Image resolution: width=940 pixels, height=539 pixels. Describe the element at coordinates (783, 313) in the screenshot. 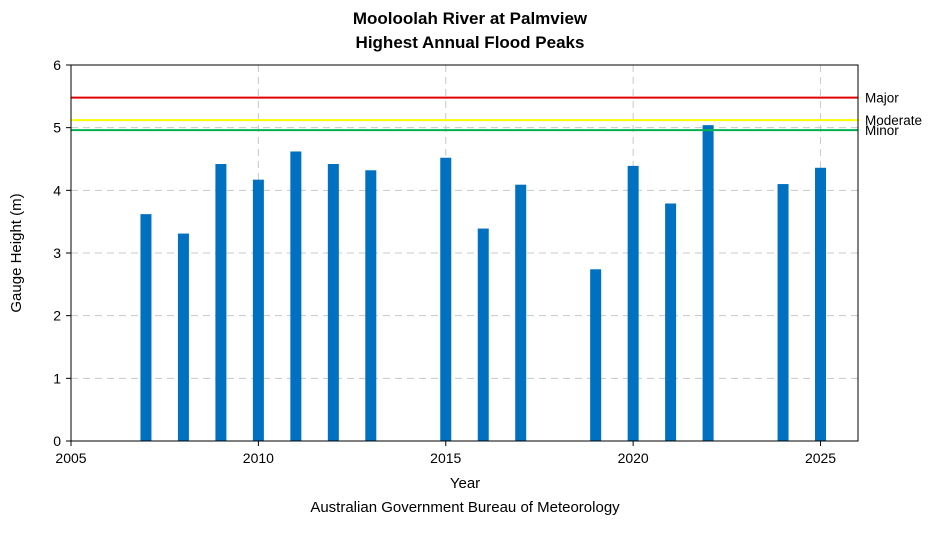

I see `bar-2024` at that location.